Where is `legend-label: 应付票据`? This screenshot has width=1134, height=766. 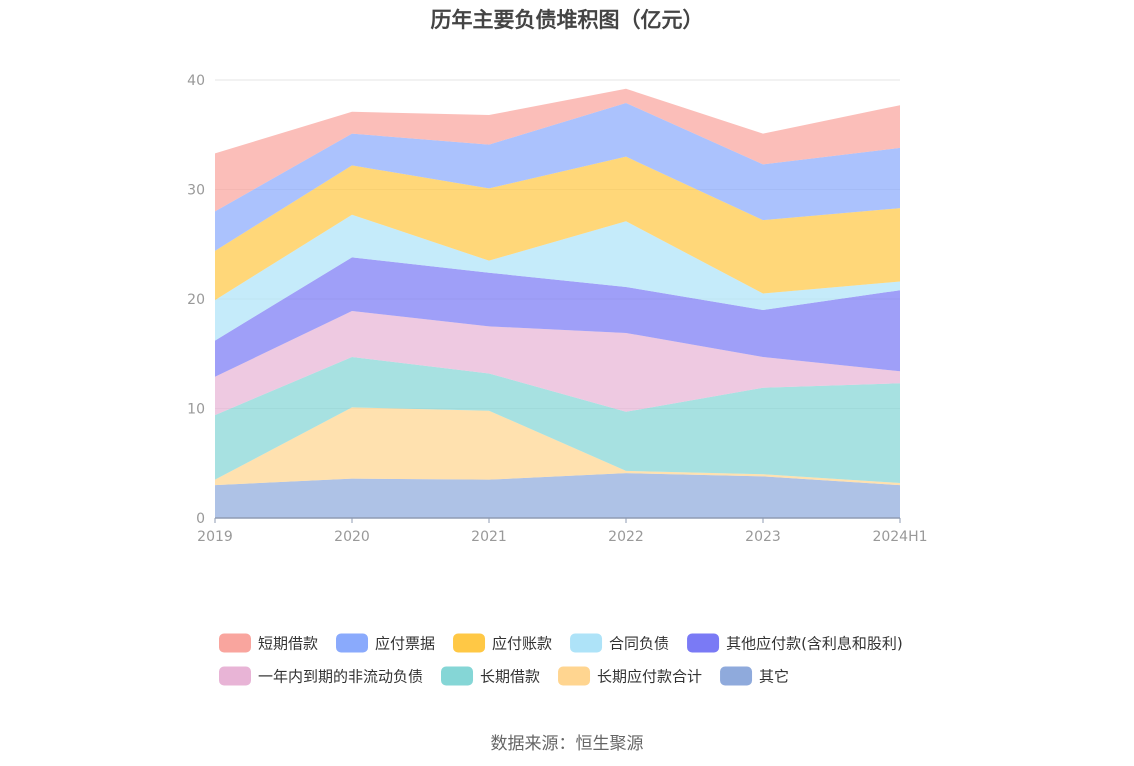
legend-label: 应付票据 is located at coordinates (405, 644).